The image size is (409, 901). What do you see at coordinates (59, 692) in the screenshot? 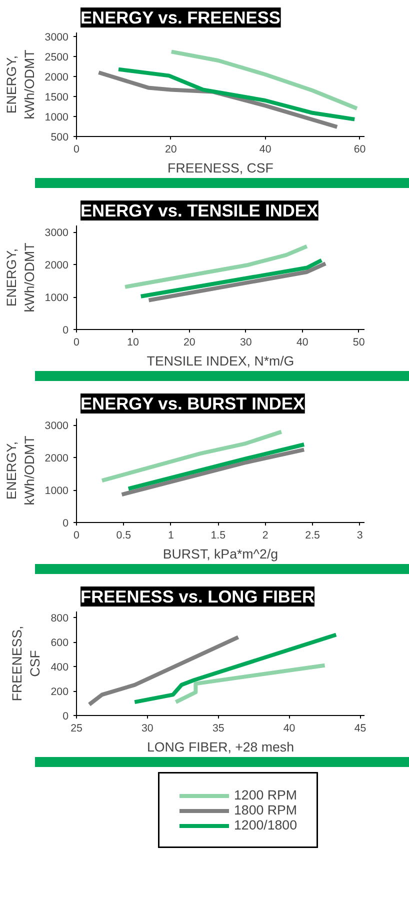
I see `y-tick-label: 200` at bounding box center [59, 692].